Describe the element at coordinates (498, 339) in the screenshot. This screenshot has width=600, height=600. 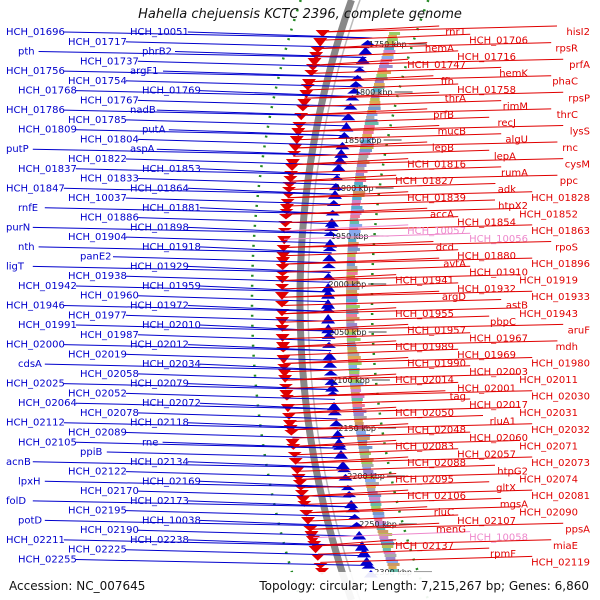
I see `gene-label: HCH_01967` at that location.